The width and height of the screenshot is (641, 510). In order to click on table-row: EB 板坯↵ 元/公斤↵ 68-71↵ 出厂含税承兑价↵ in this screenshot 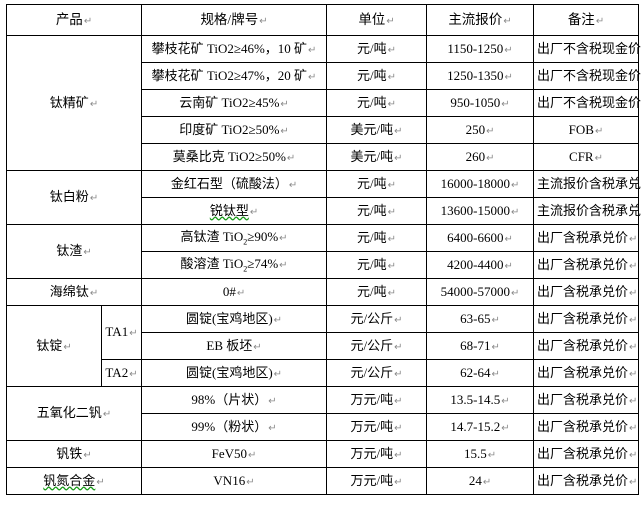, I will do `click(323, 346)`.